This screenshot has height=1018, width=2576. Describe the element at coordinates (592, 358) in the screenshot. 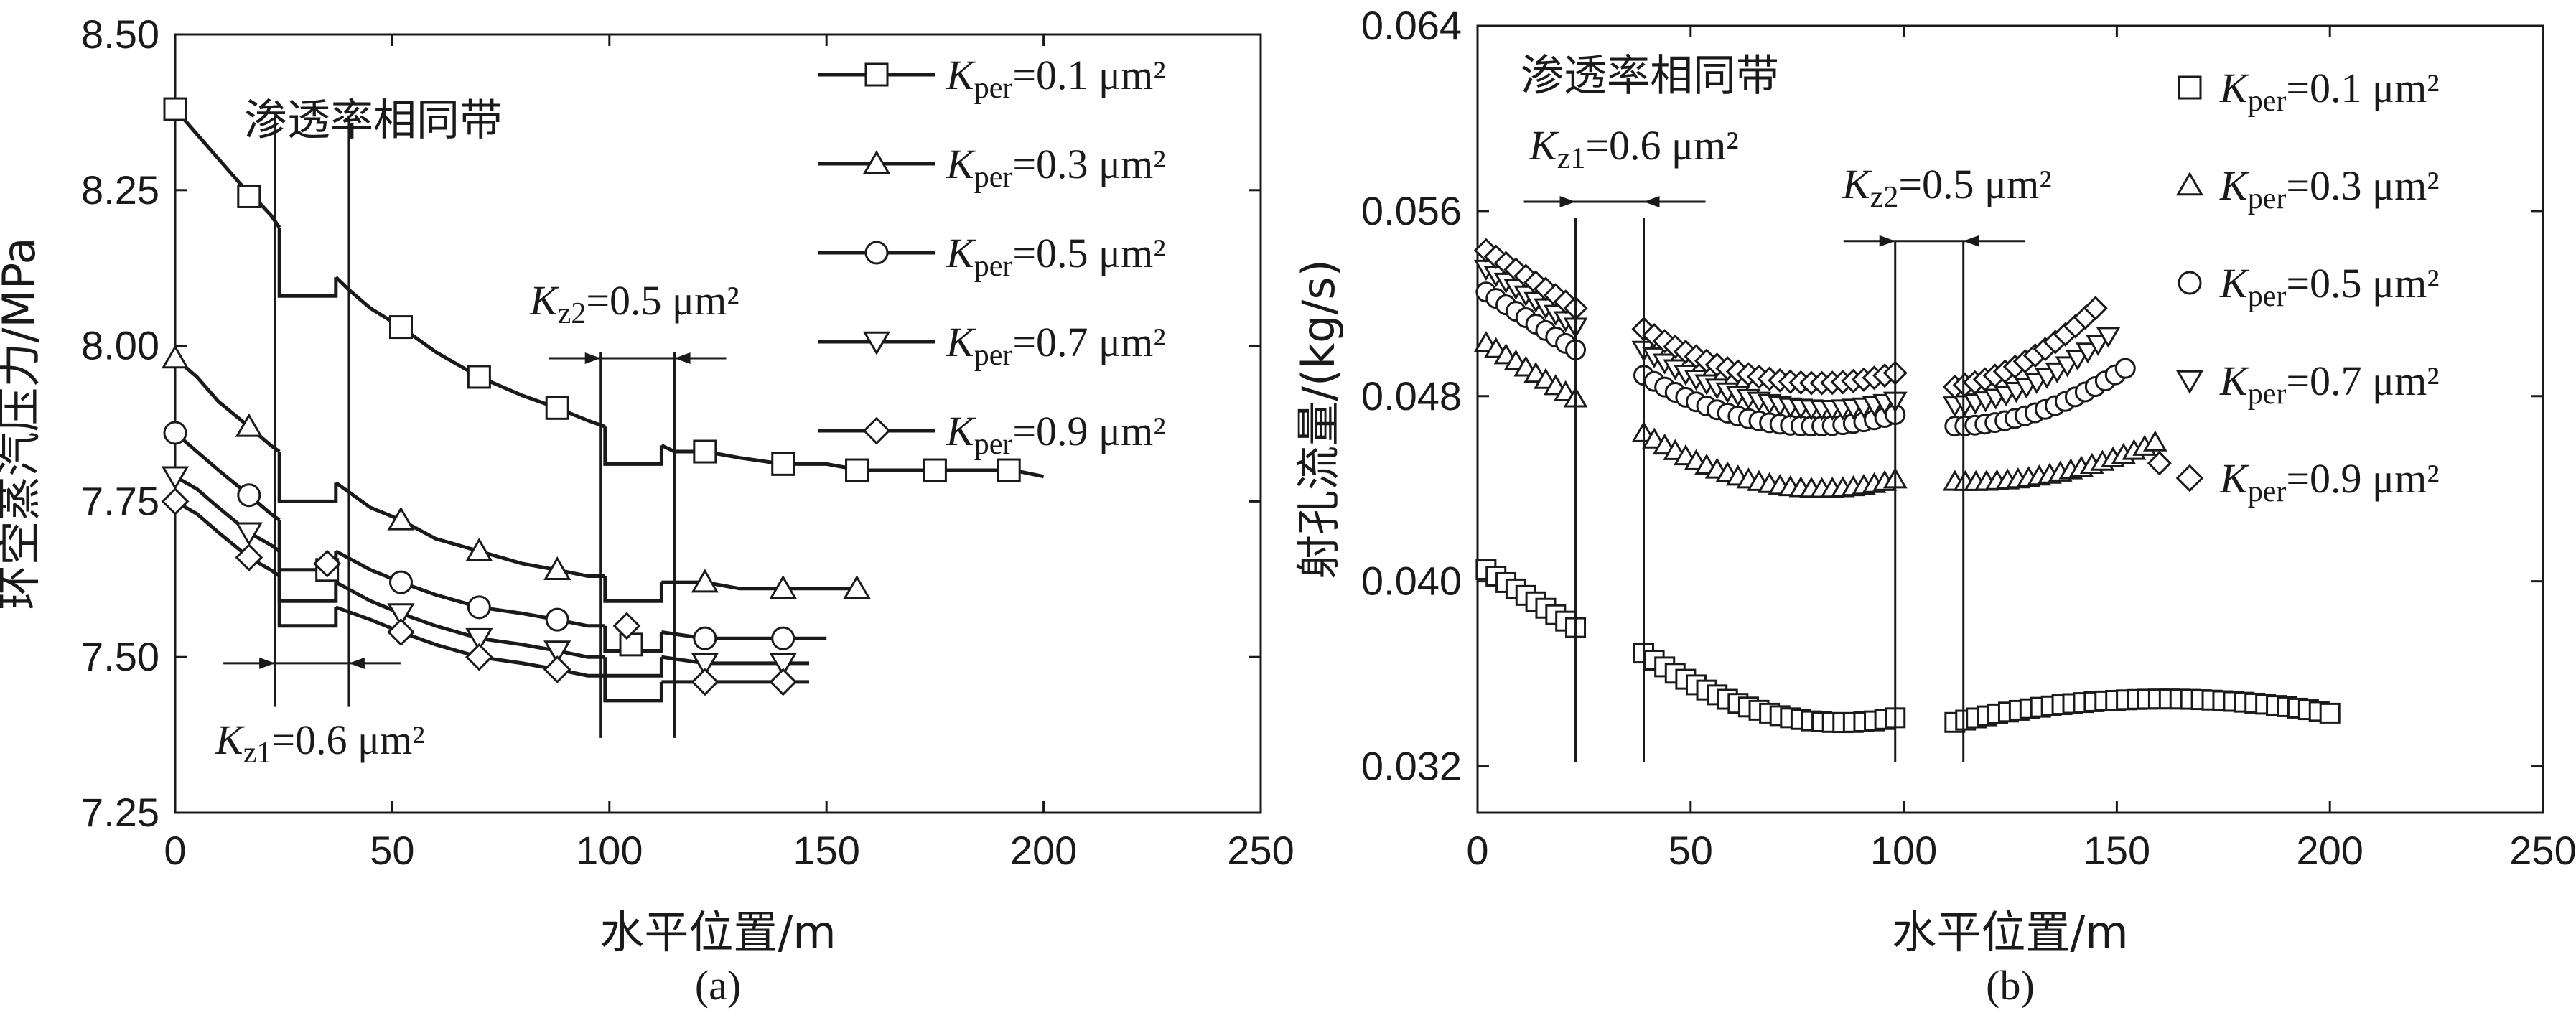

I see `a-kz2-arrow-left` at that location.